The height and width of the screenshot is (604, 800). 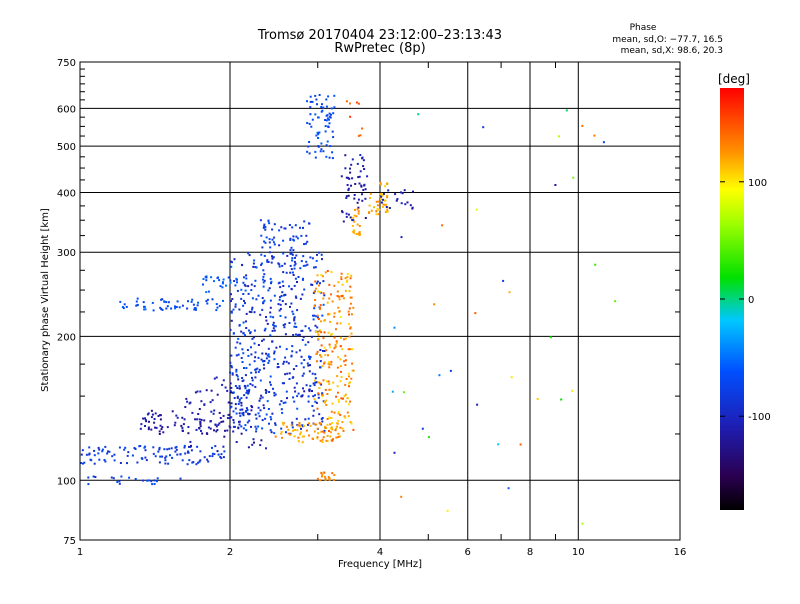 What do you see at coordinates (643, 28) in the screenshot?
I see `phase-title: Phase` at bounding box center [643, 28].